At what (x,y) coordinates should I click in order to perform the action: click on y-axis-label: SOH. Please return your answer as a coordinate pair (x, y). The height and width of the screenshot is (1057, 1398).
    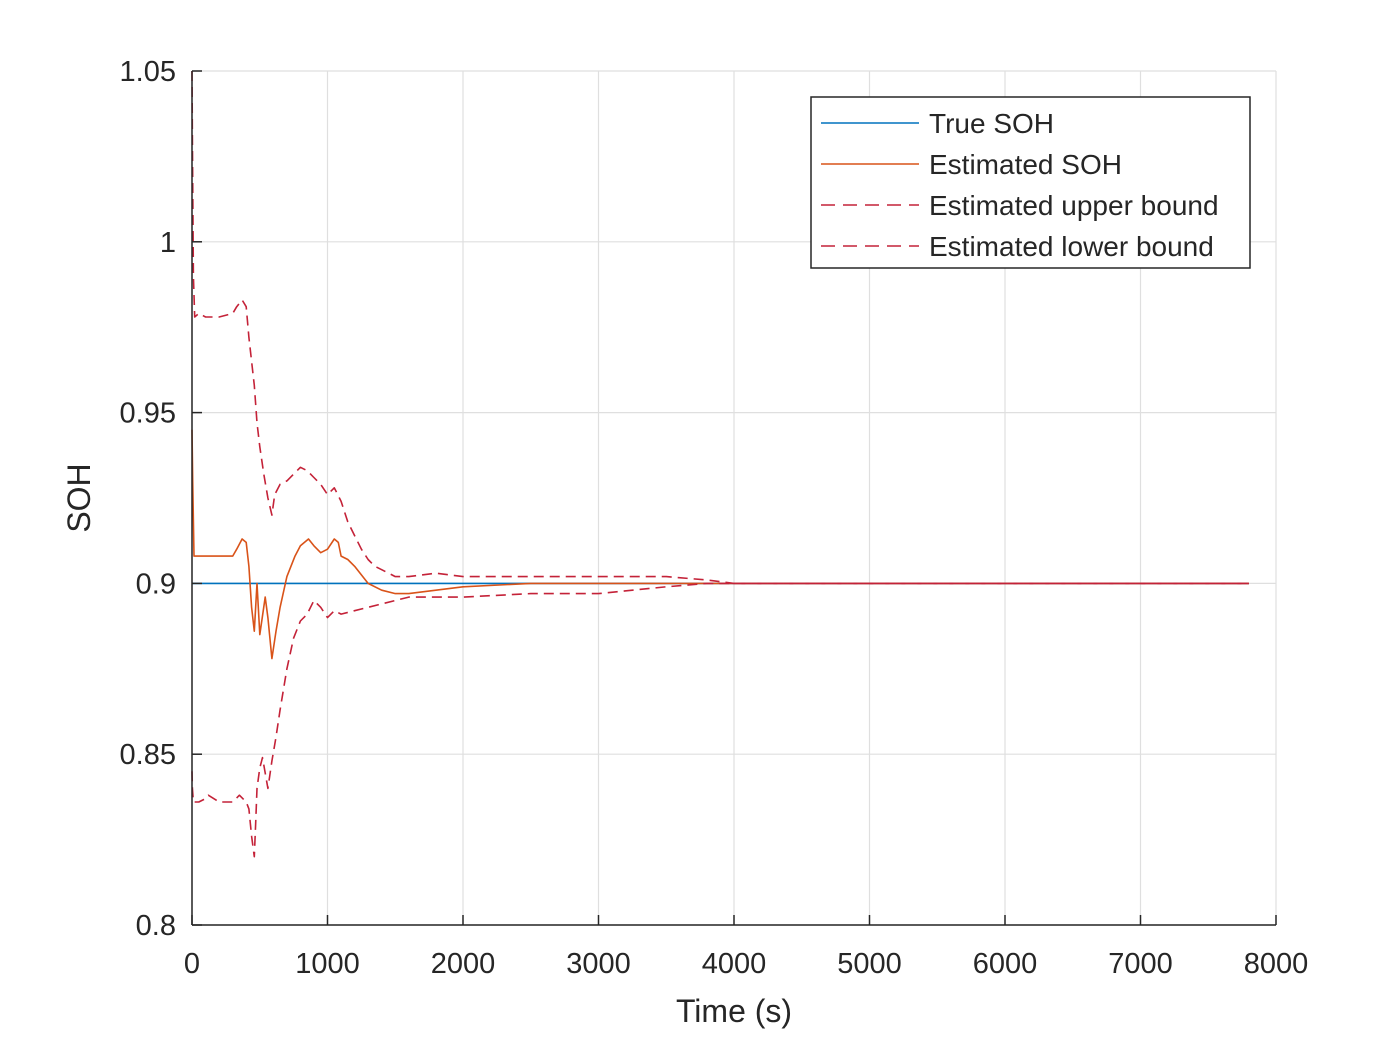
    Looking at the image, I should click on (79, 497).